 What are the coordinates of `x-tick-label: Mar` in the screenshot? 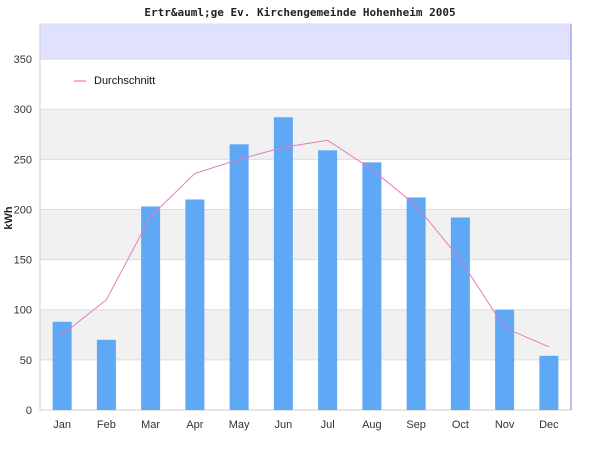 It's located at (150, 425).